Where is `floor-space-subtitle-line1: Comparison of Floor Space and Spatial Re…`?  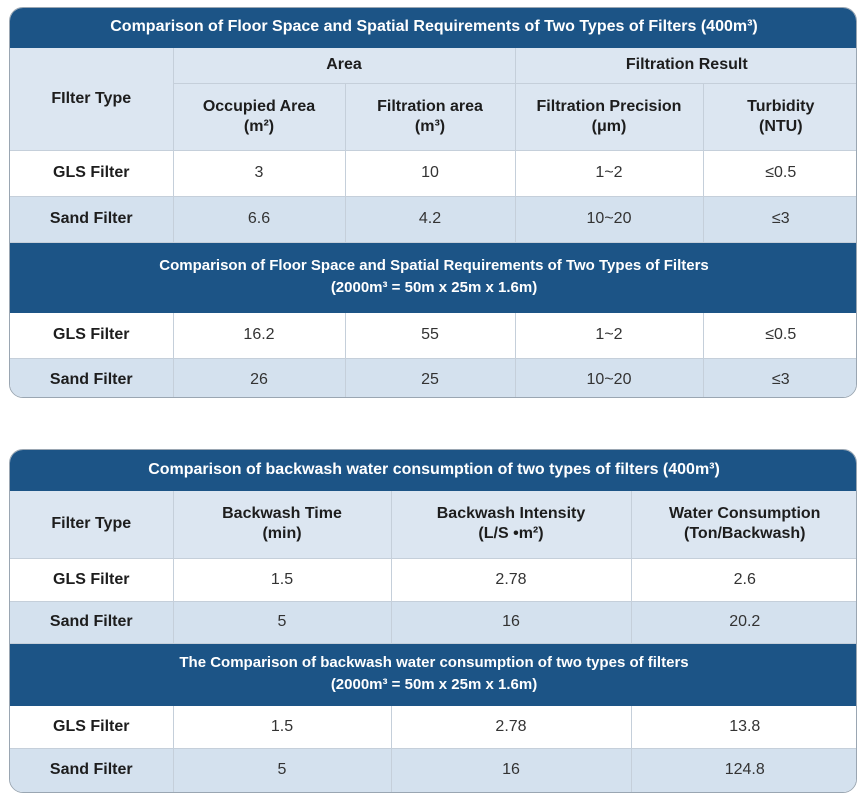 floor-space-subtitle-line1: Comparison of Floor Space and Spatial Re… is located at coordinates (434, 265).